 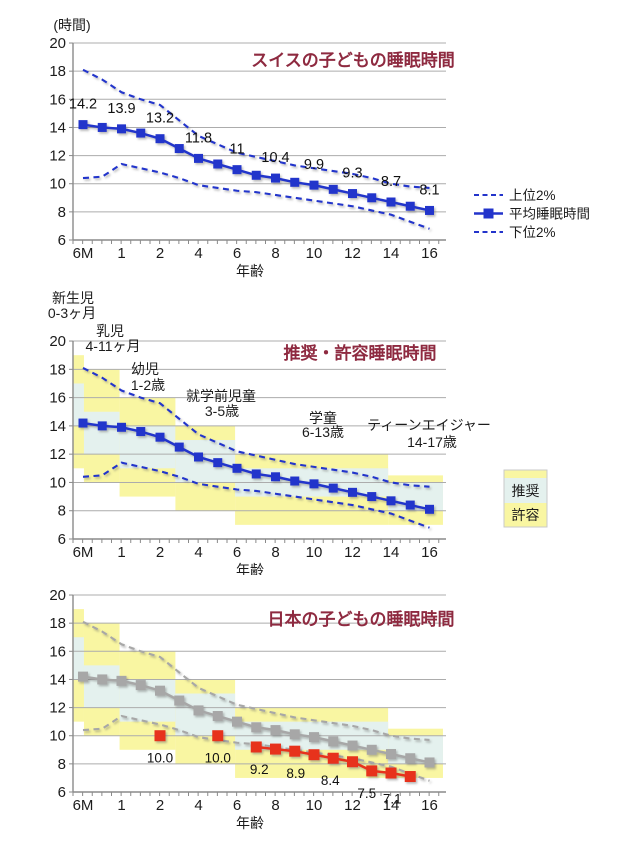 What do you see at coordinates (256, 495) in the screenshot?
I see `percentile-line` at bounding box center [256, 495].